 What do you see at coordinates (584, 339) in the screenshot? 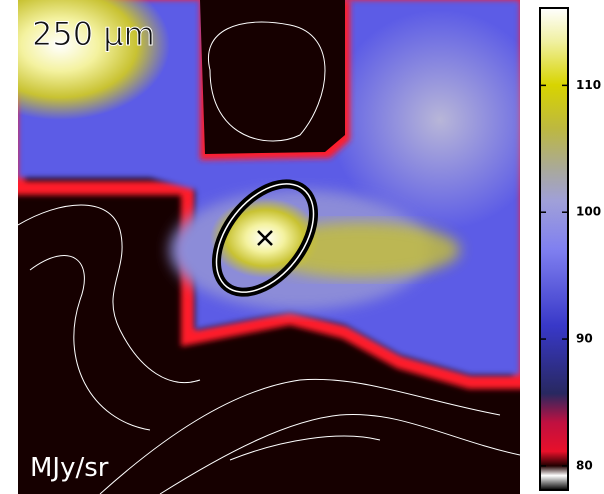
I see `tick-label: 90` at bounding box center [584, 339].